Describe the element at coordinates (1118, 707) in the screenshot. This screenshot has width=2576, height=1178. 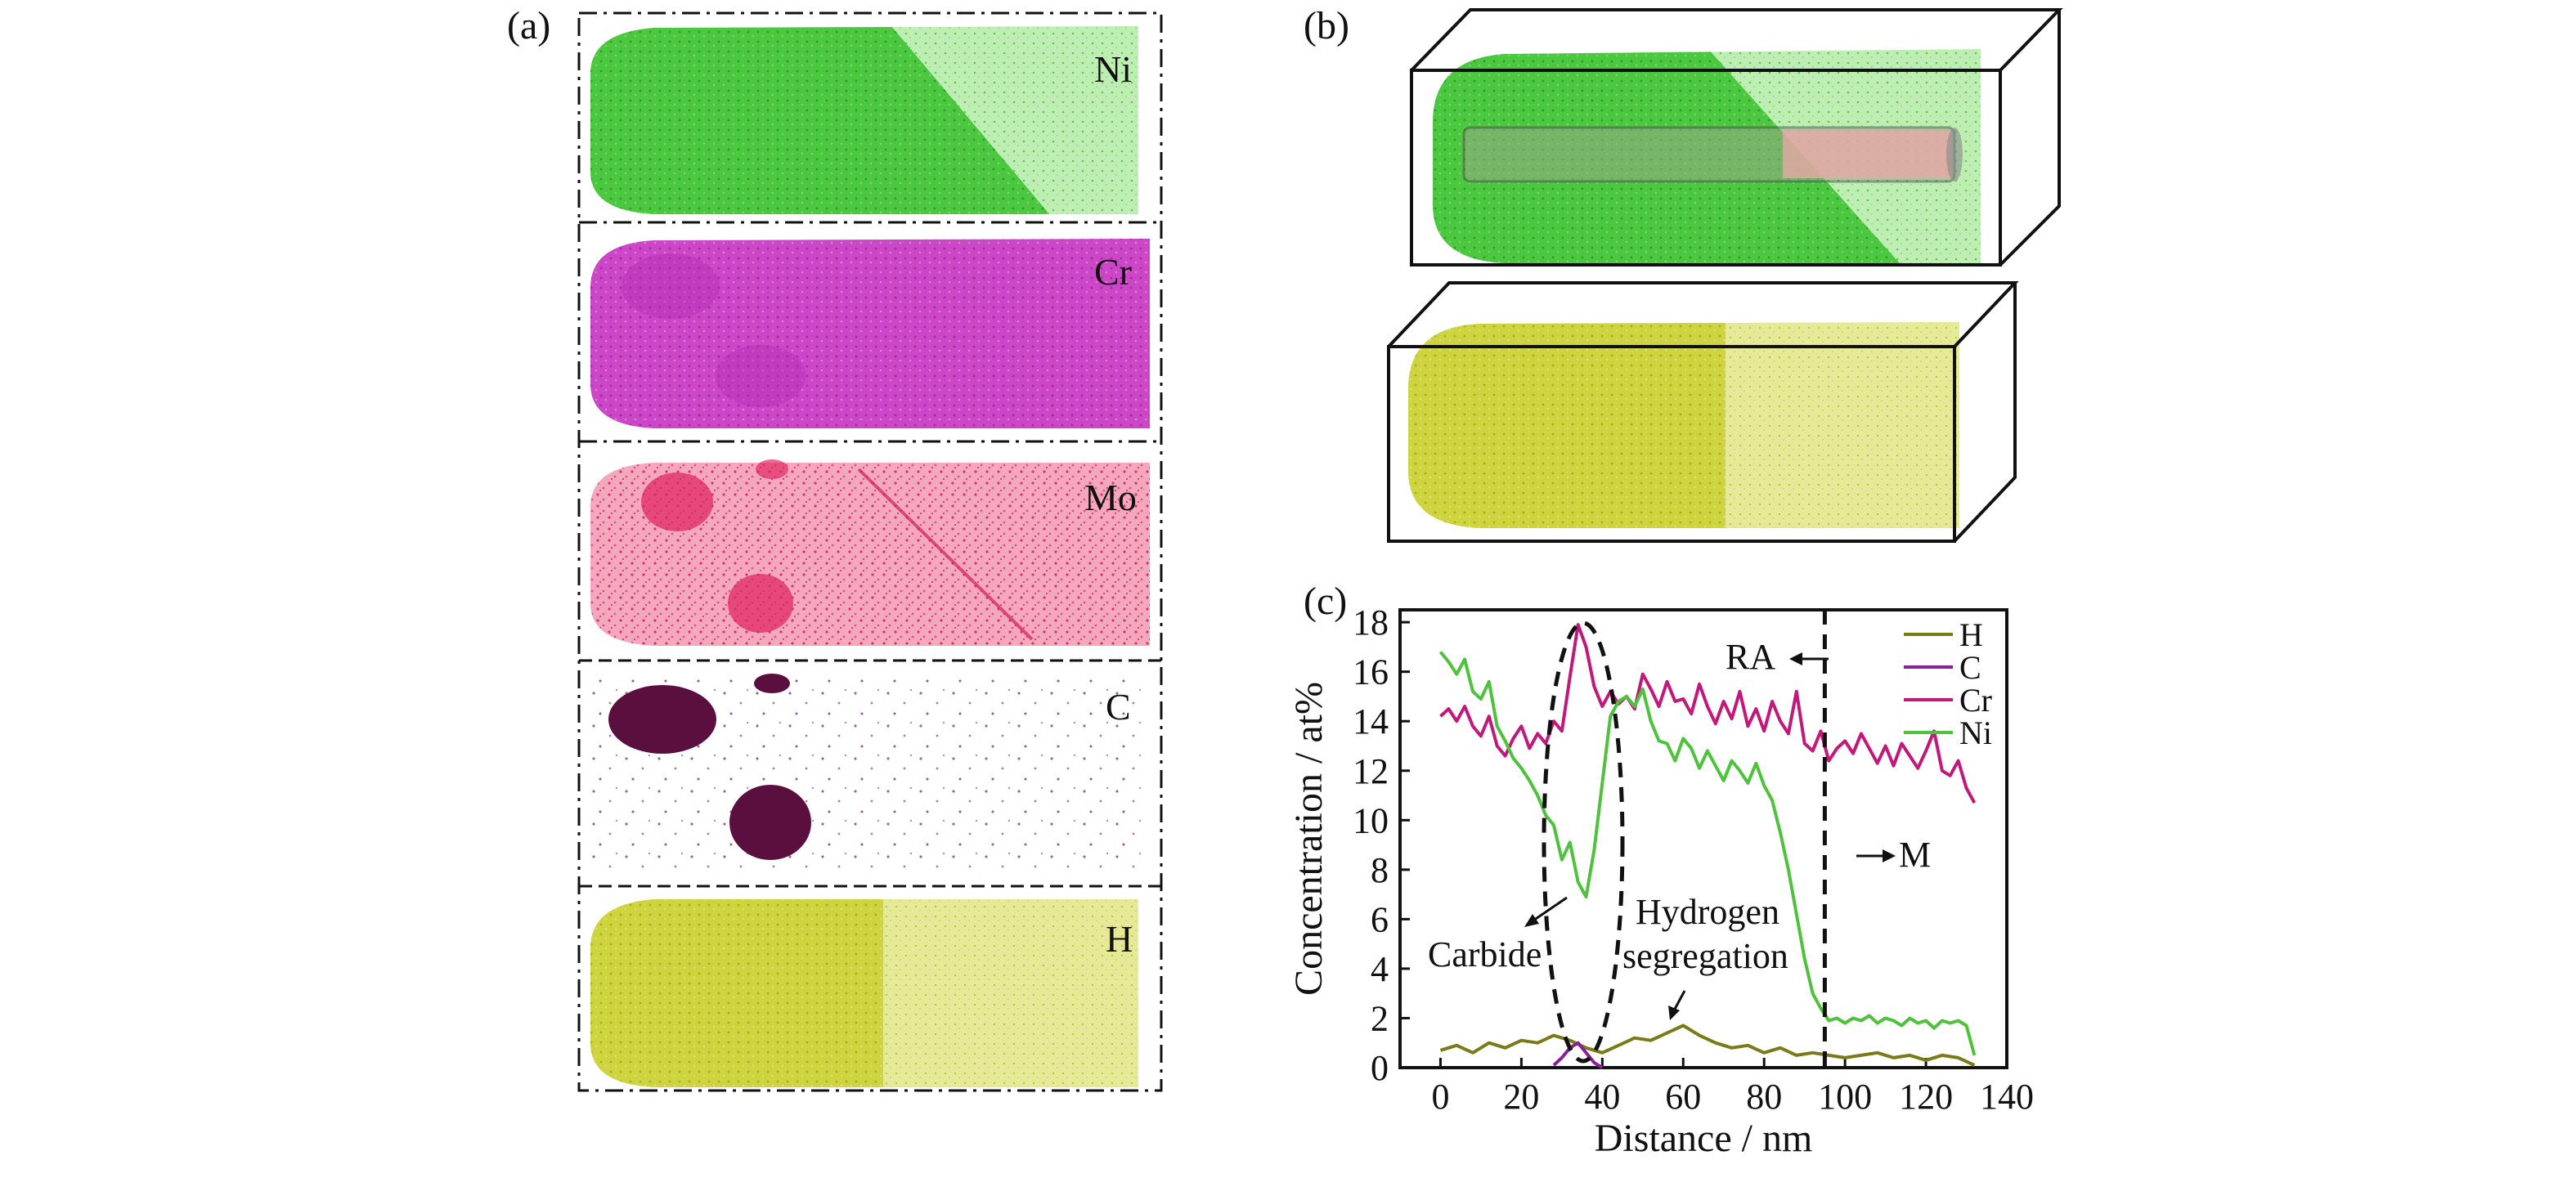
I see `apt-label-c: C` at that location.